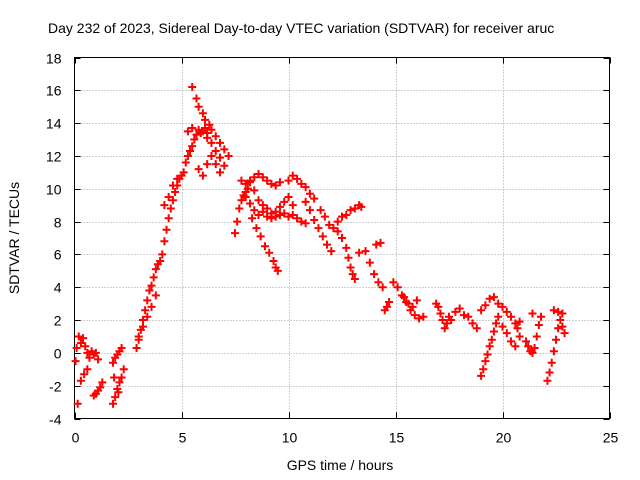  I want to click on y-tick-label: 2, so click(58, 321).